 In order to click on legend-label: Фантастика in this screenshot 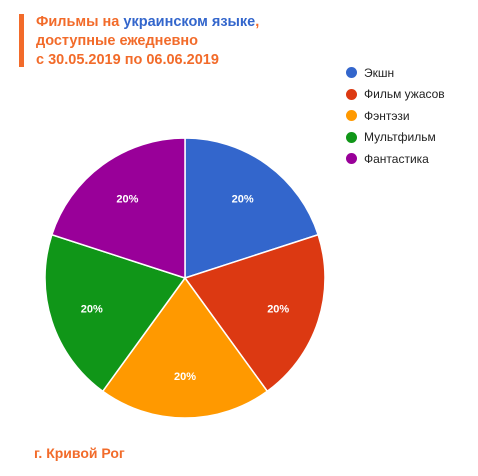, I will do `click(396, 158)`.